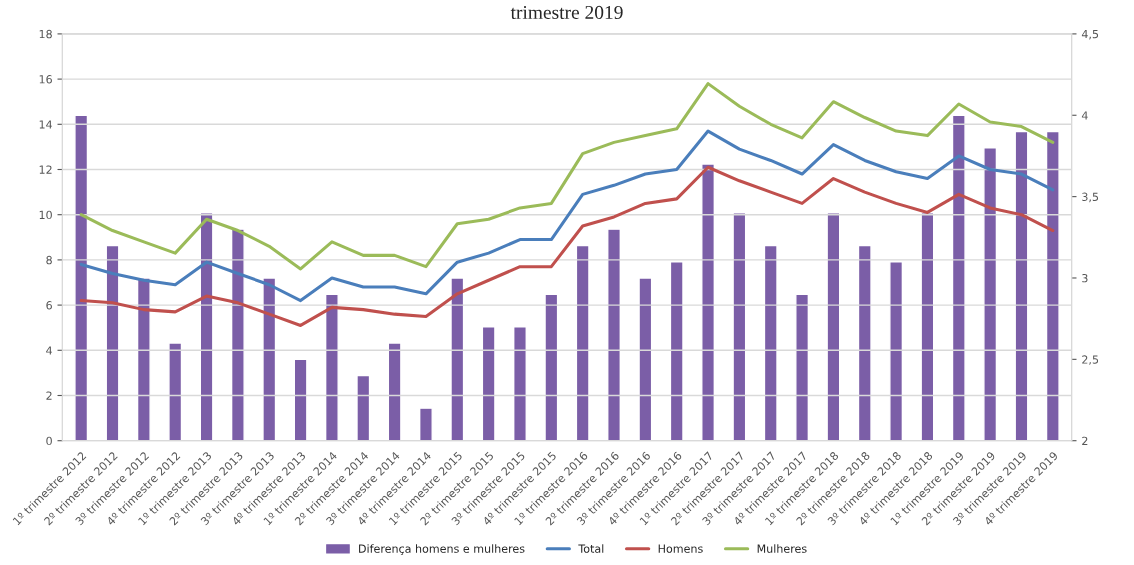  I want to click on legend-label: Homens, so click(680, 548).